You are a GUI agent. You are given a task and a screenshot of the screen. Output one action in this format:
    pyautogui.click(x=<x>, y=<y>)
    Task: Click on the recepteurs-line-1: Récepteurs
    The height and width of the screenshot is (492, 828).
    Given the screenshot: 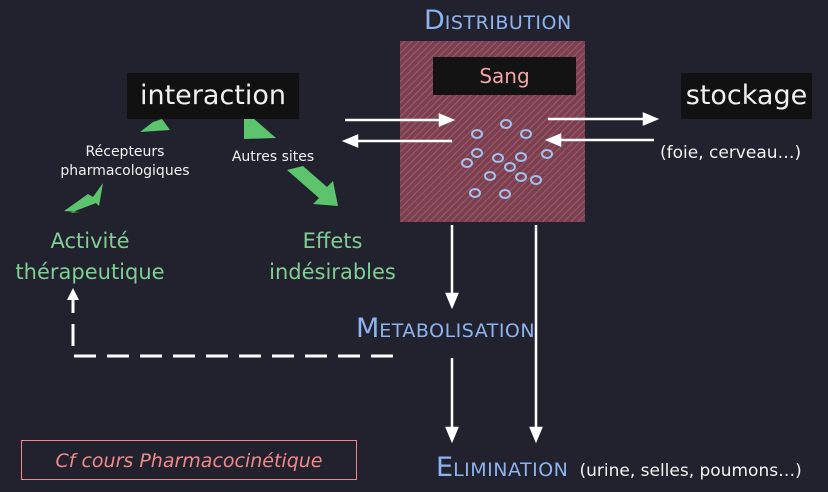 What is the action you would take?
    pyautogui.click(x=125, y=152)
    